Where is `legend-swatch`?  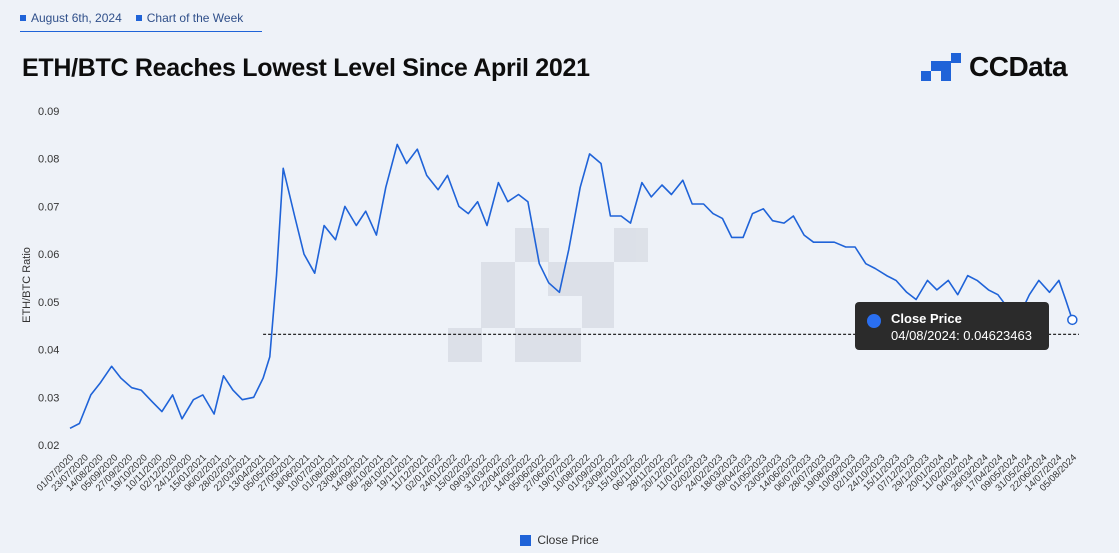 legend-swatch is located at coordinates (526, 540).